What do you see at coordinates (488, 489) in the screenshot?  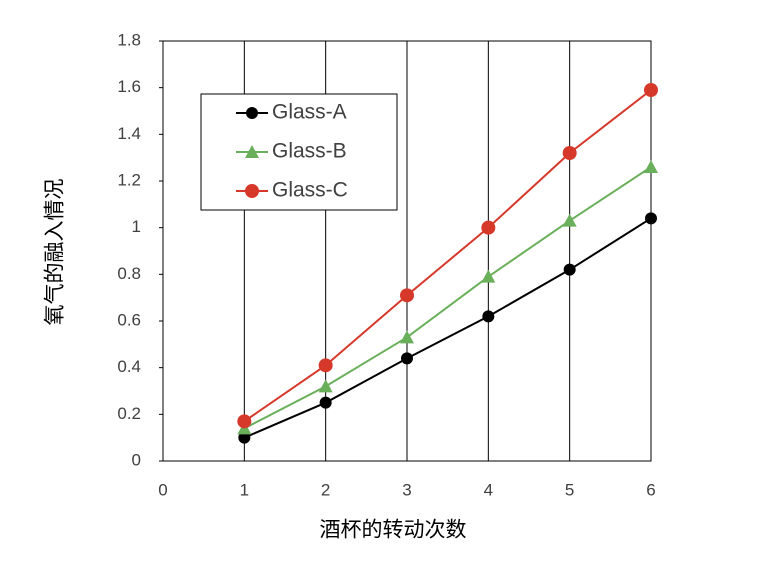 I see `x-tick-label: 4` at bounding box center [488, 489].